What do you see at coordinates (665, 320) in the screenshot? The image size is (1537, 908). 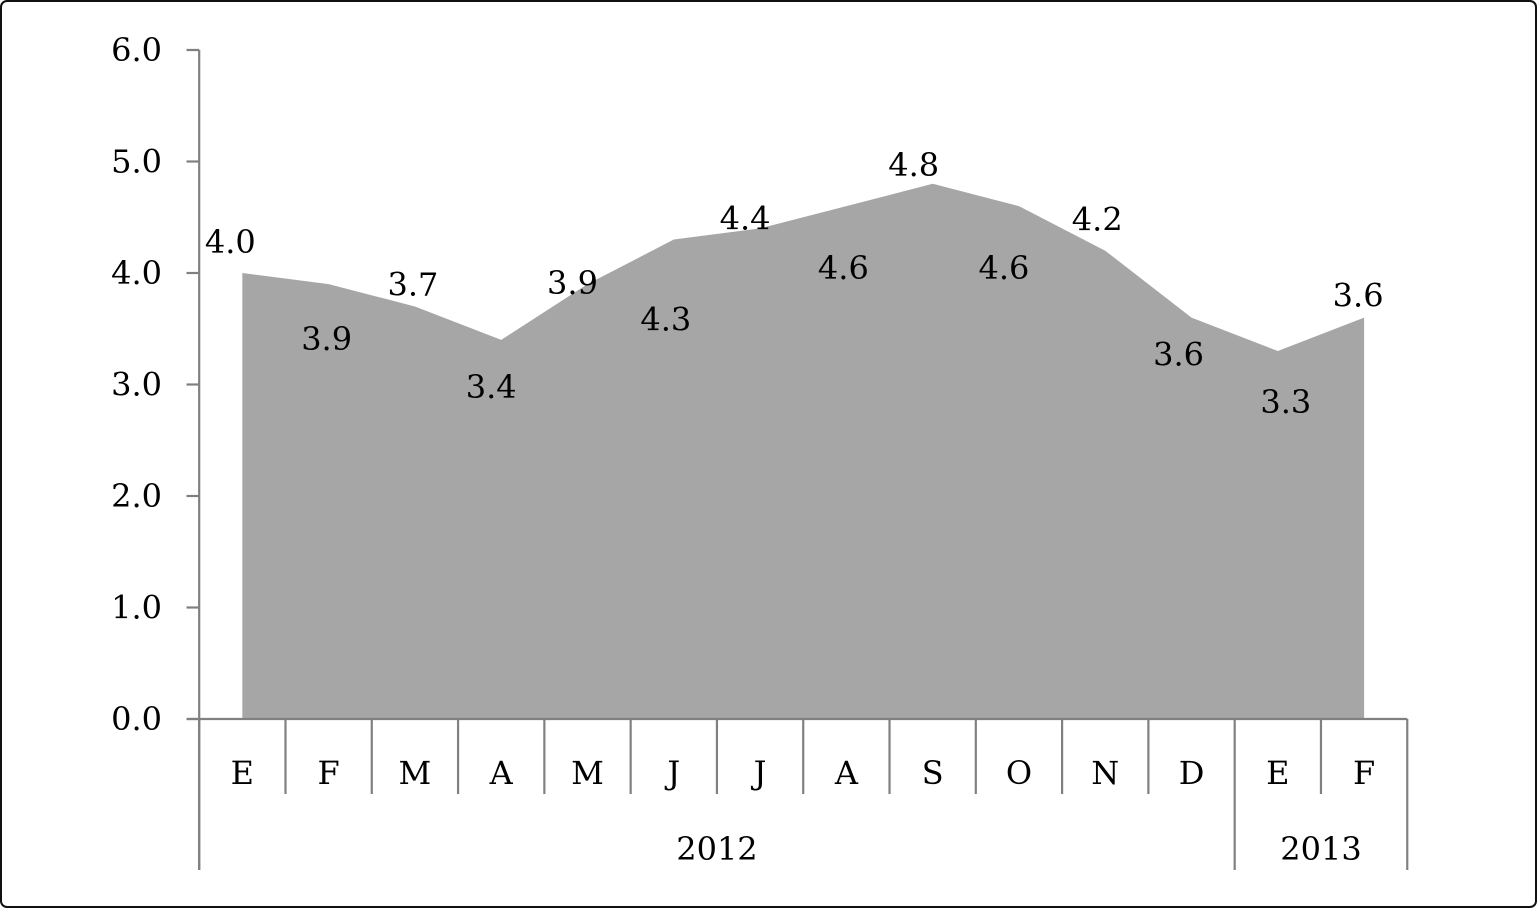 I see `data-label: 4.3` at bounding box center [665, 320].